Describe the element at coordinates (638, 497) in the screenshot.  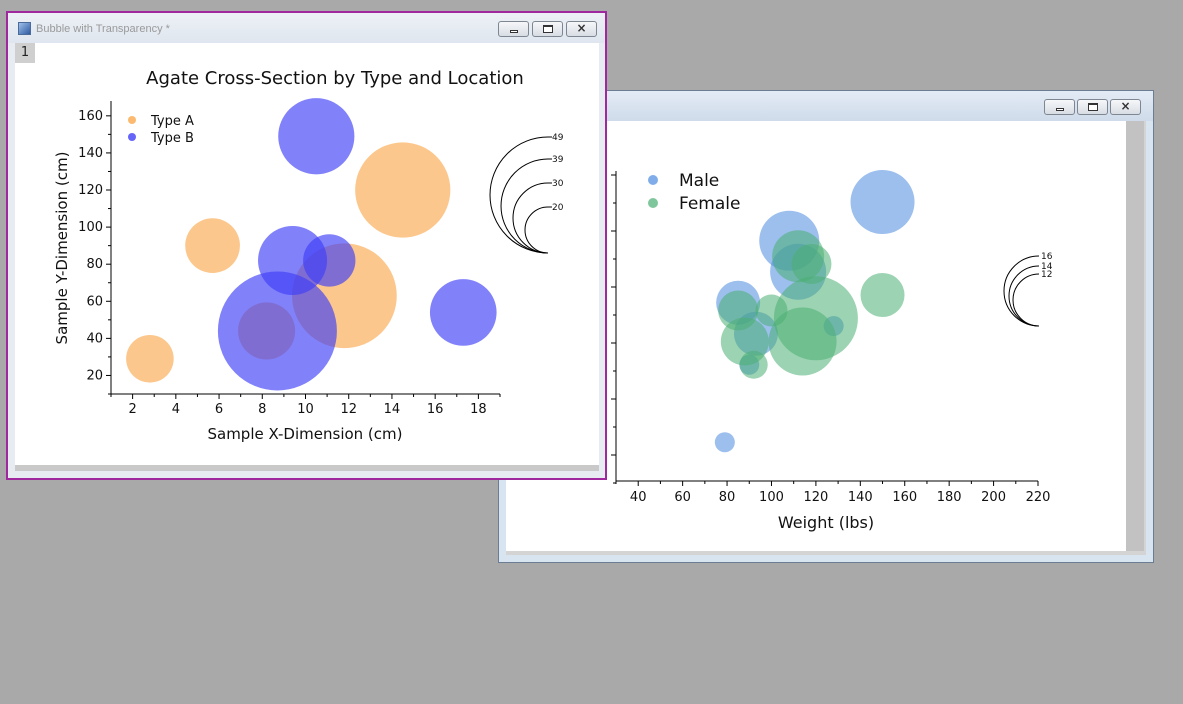
I see `x-tick-label: 40` at that location.